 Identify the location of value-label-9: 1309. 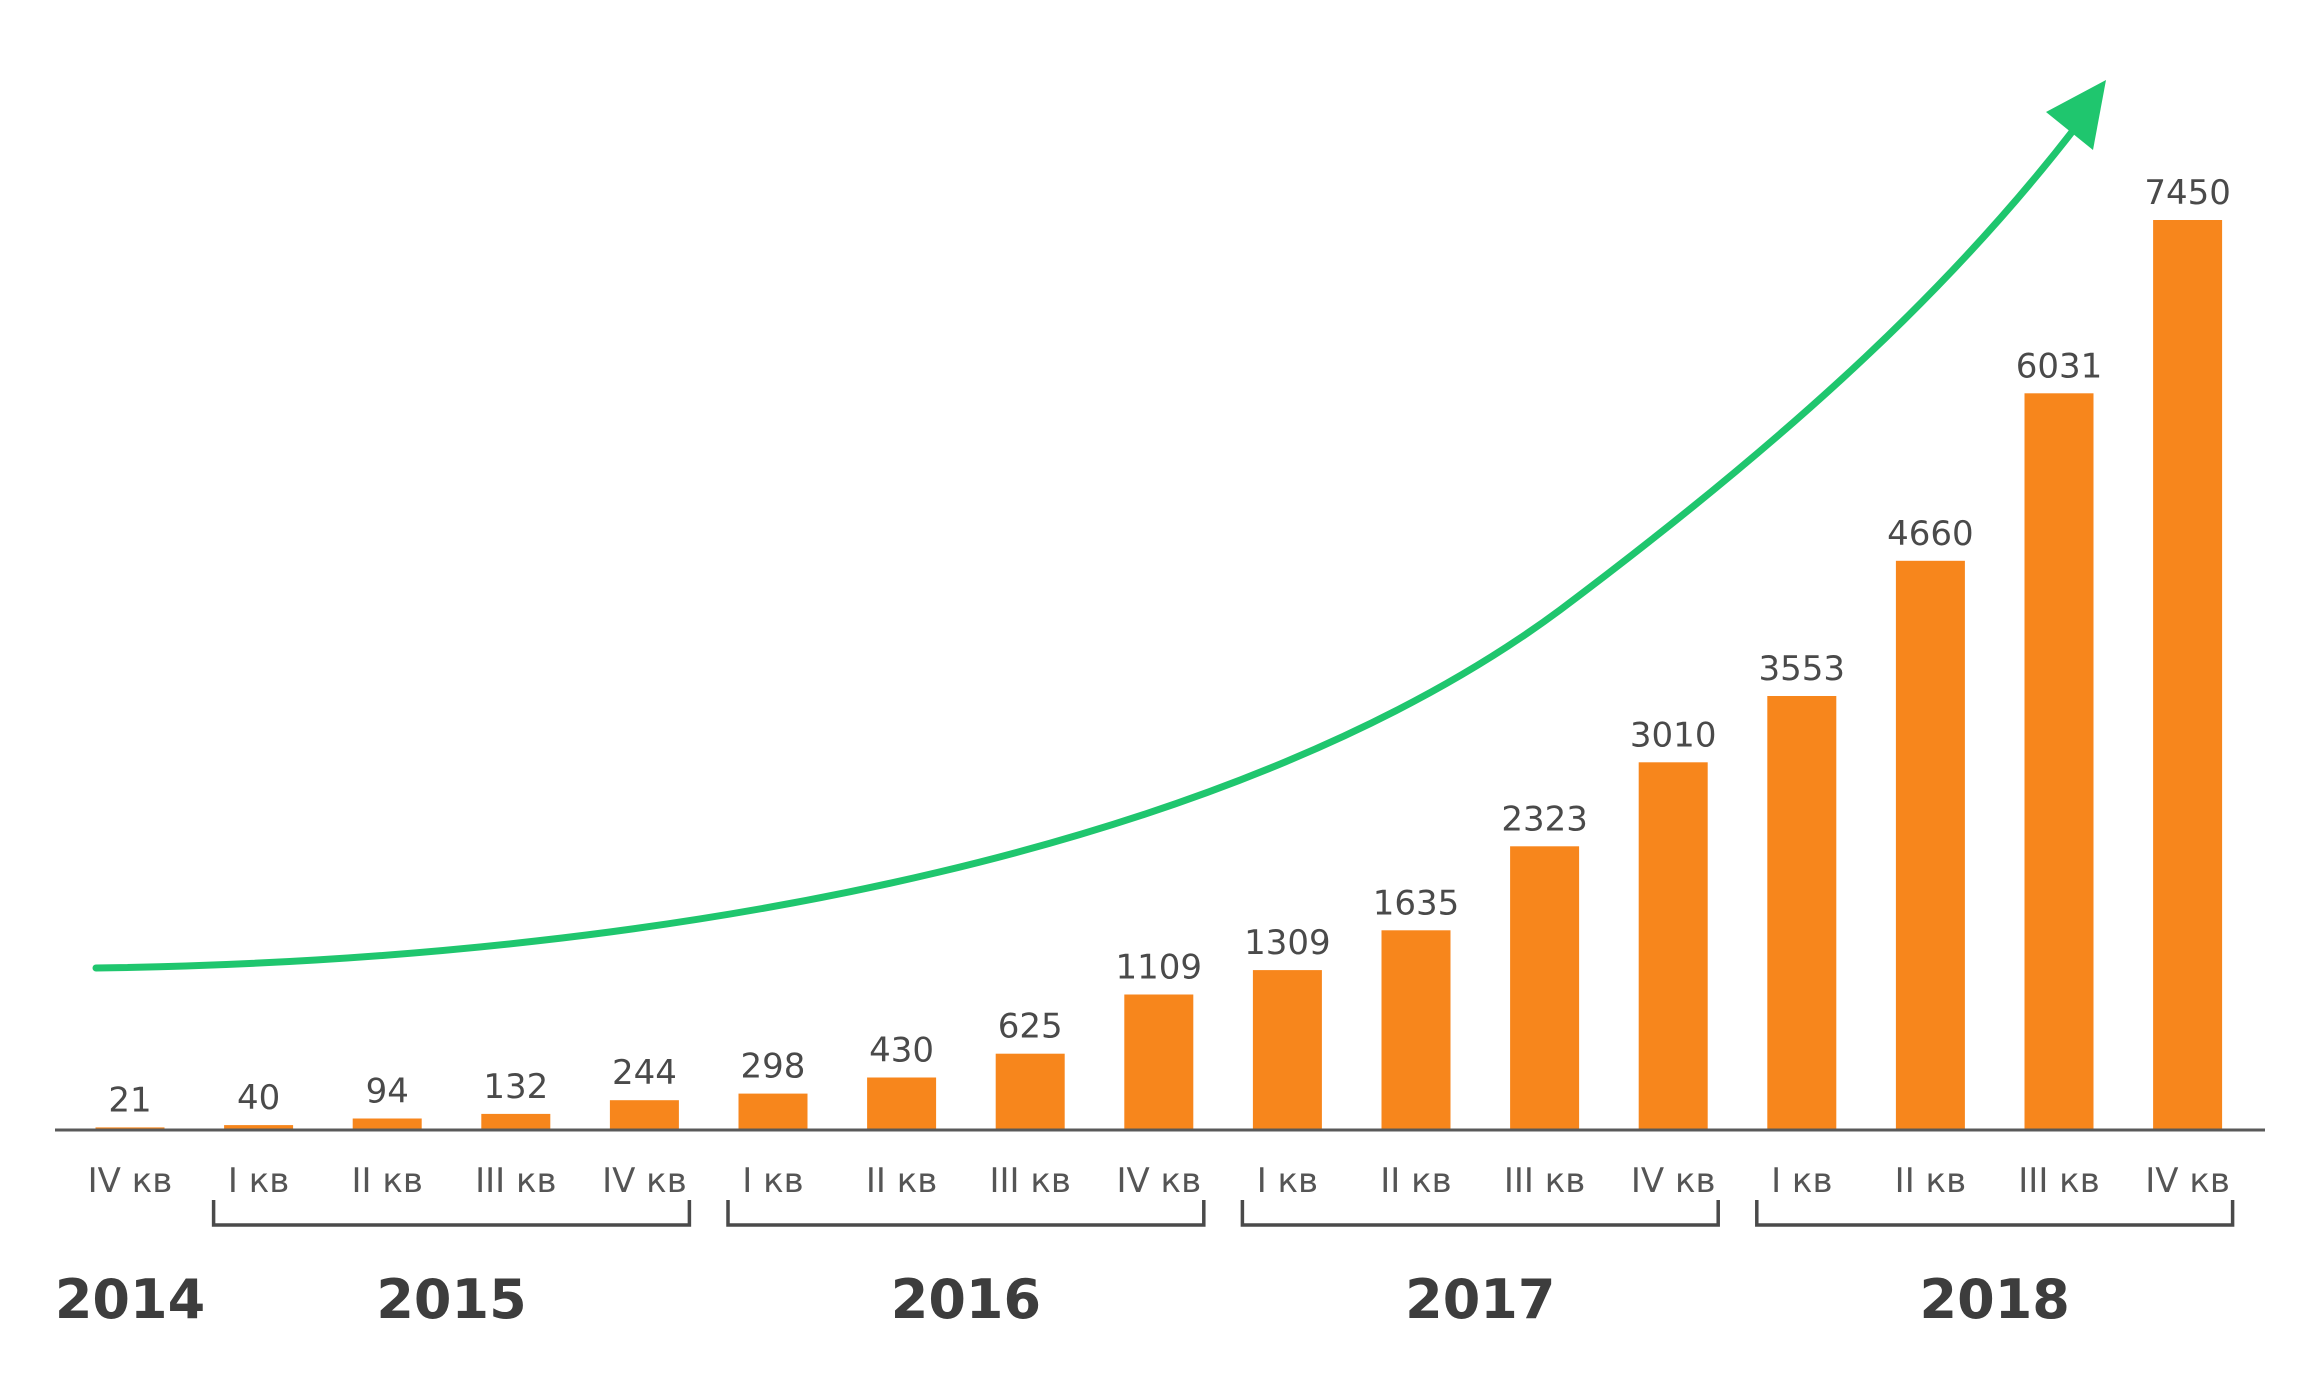
(1287, 943).